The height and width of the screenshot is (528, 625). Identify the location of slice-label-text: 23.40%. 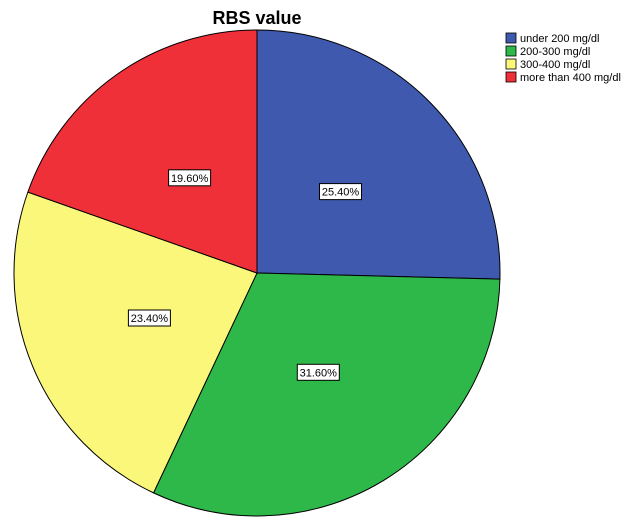
(150, 319).